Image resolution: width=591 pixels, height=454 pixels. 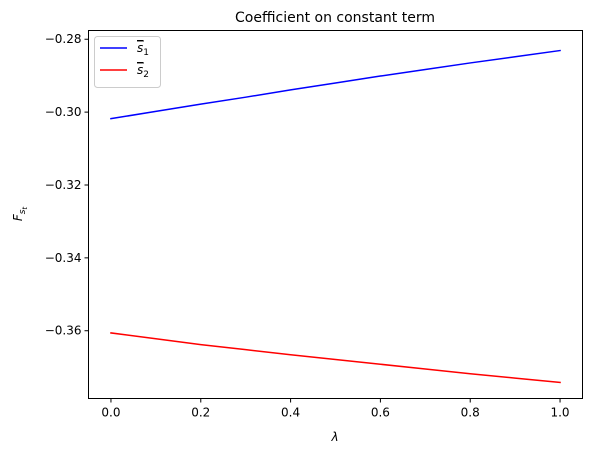 What do you see at coordinates (335, 18) in the screenshot?
I see `chart-title: Coefficient on constant term` at bounding box center [335, 18].